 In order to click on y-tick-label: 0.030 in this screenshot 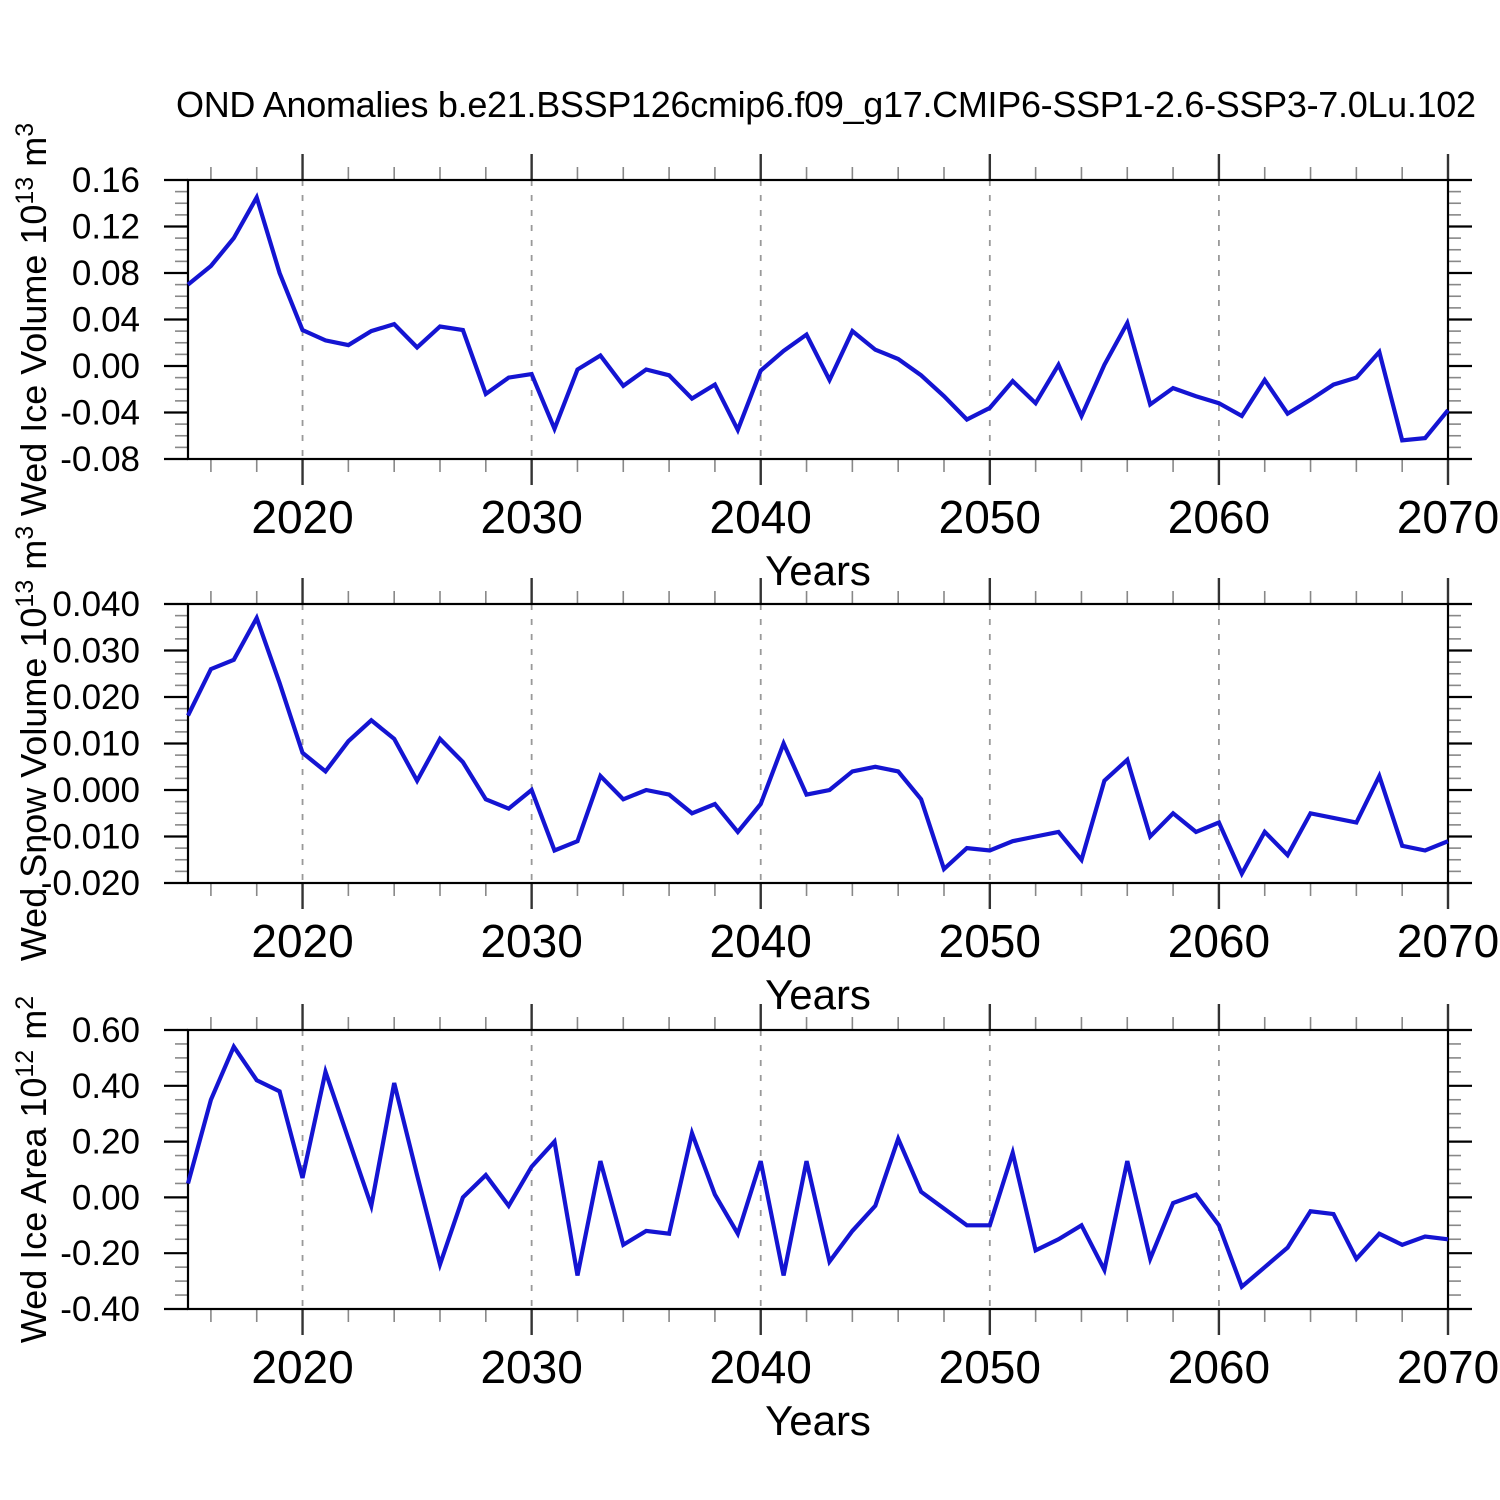, I will do `click(96, 651)`.